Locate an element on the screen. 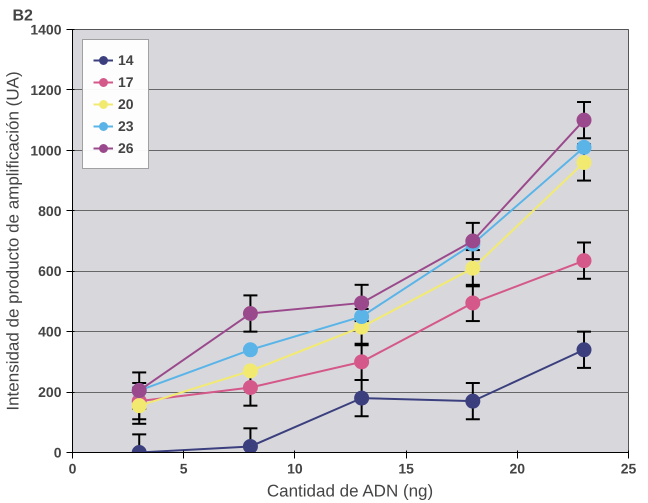  y-tick-label: 800 is located at coordinates (50, 210).